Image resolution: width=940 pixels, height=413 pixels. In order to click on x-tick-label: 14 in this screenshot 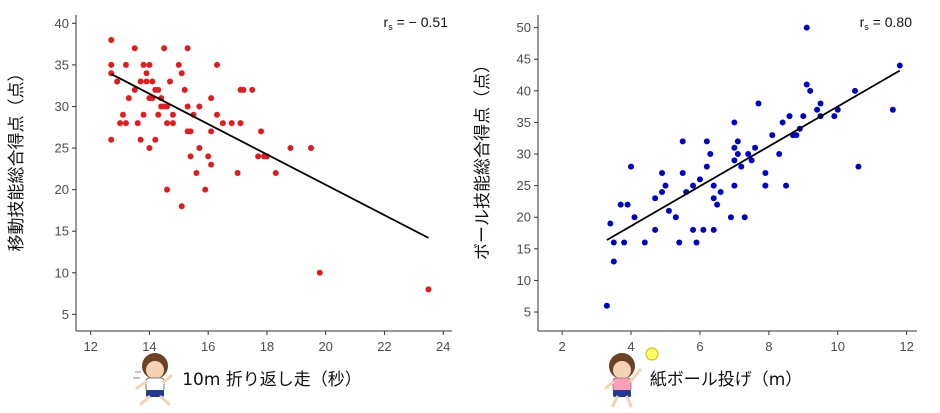, I will do `click(149, 346)`.